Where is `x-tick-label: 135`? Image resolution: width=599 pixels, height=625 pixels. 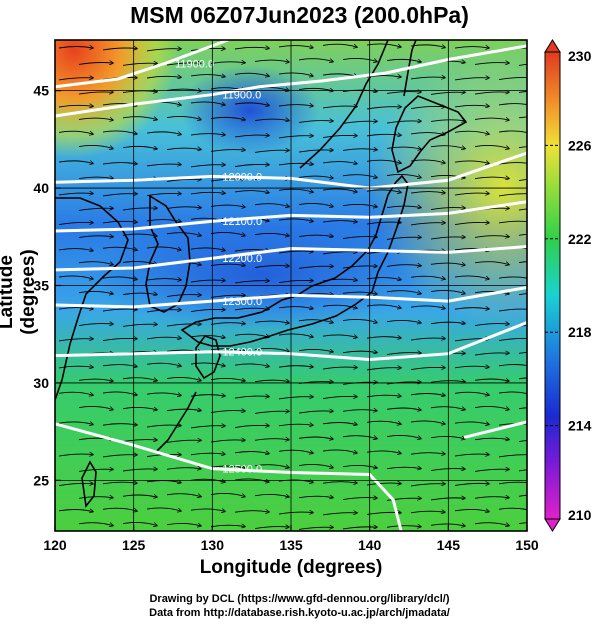 x-tick-label: 135 is located at coordinates (291, 545).